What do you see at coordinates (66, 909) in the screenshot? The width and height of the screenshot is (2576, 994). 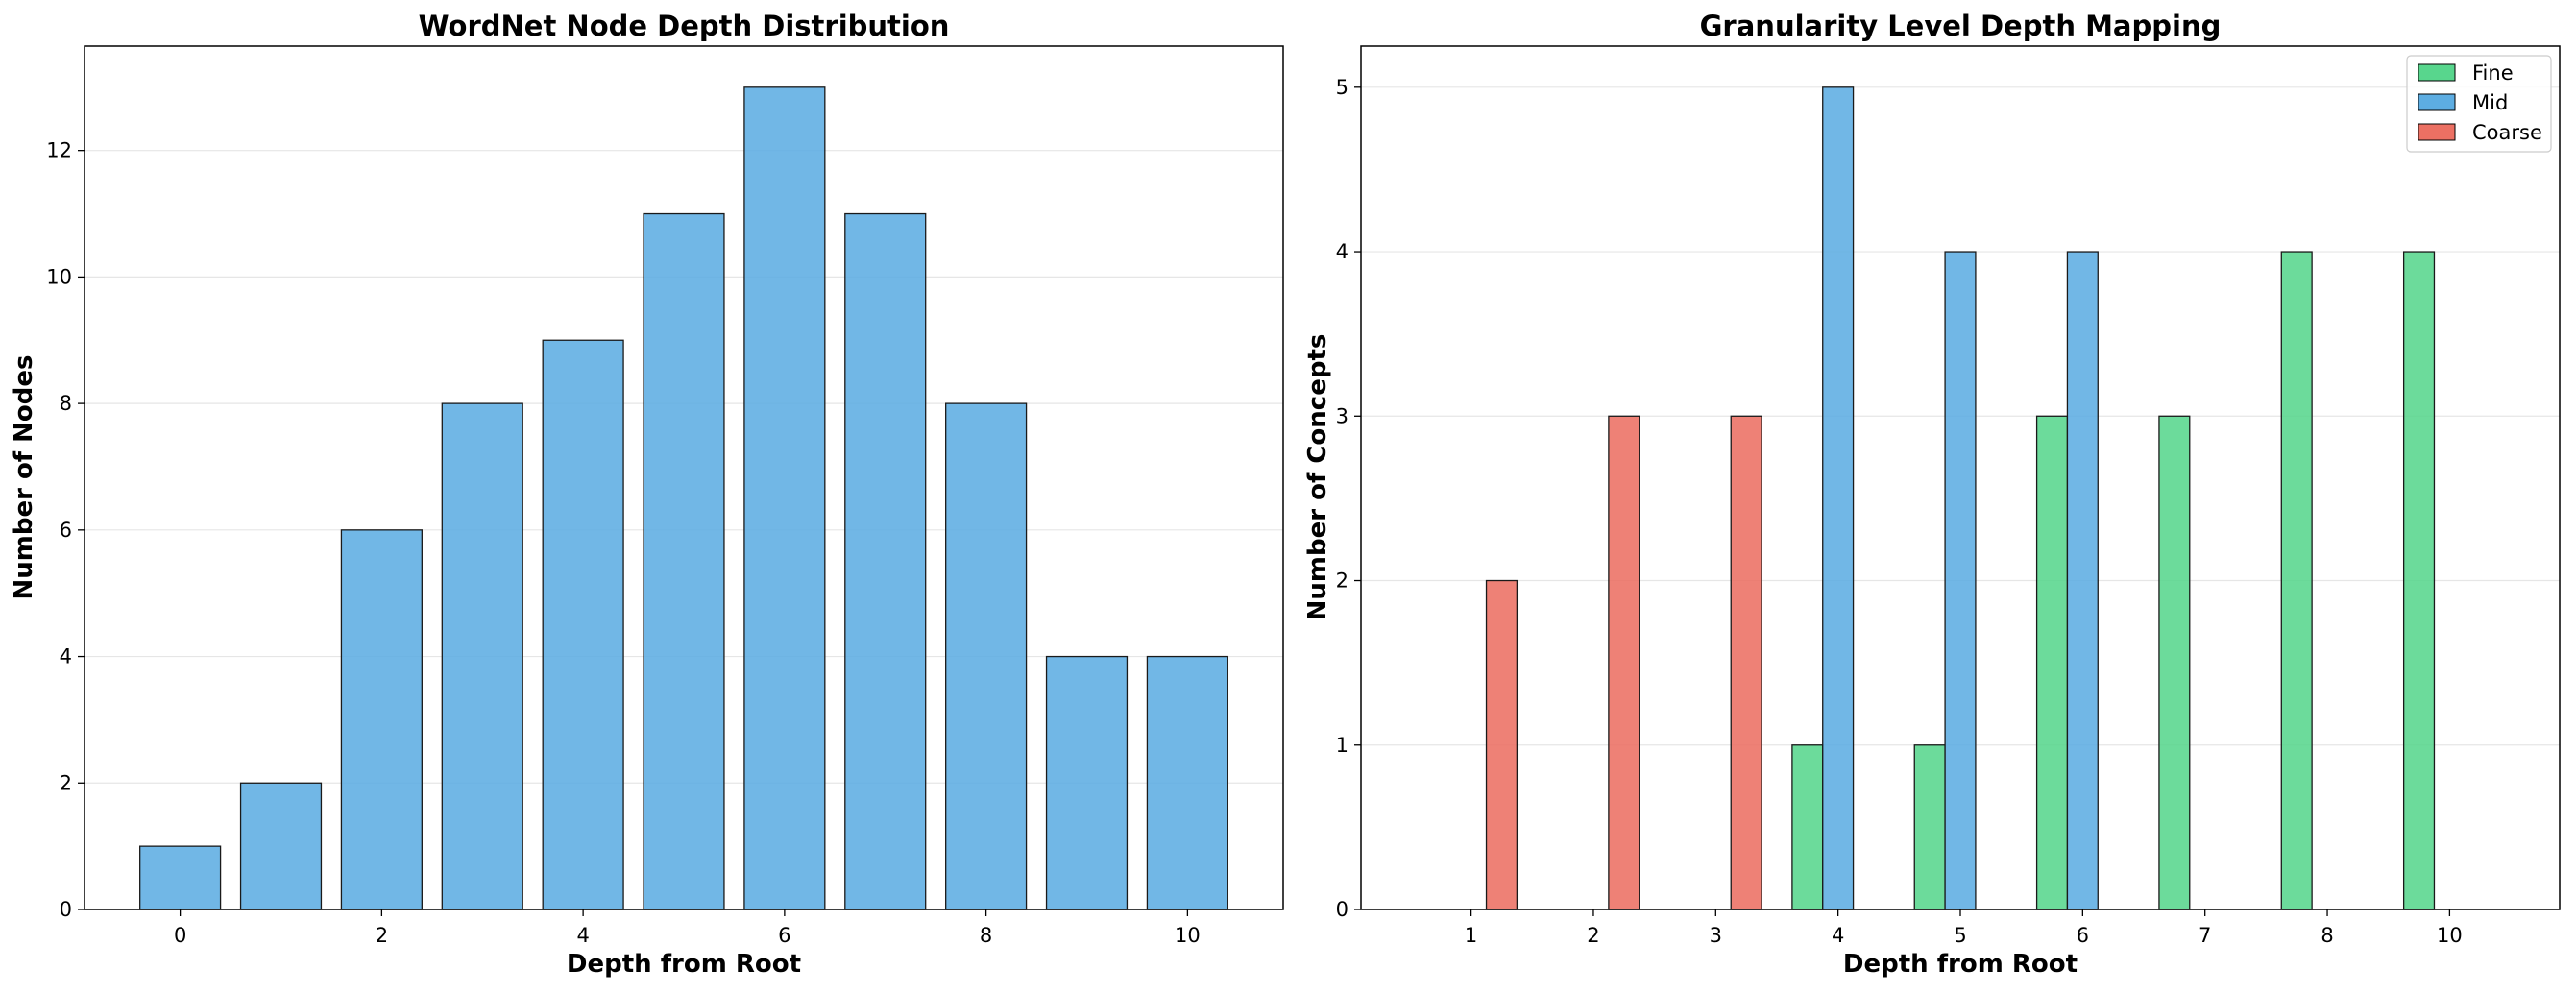 I see `p1-y-tick-label: 0` at bounding box center [66, 909].